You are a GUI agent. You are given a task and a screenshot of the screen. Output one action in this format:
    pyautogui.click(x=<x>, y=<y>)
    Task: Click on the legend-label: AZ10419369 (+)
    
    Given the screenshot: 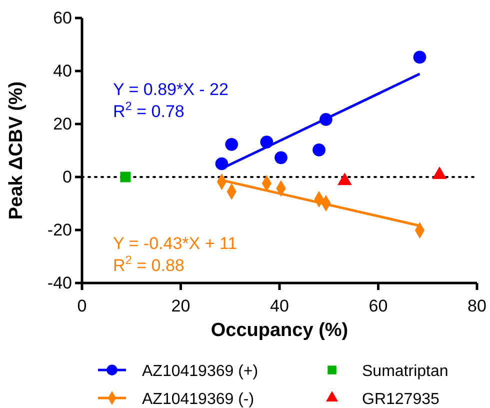 What is the action you would take?
    pyautogui.click(x=200, y=371)
    